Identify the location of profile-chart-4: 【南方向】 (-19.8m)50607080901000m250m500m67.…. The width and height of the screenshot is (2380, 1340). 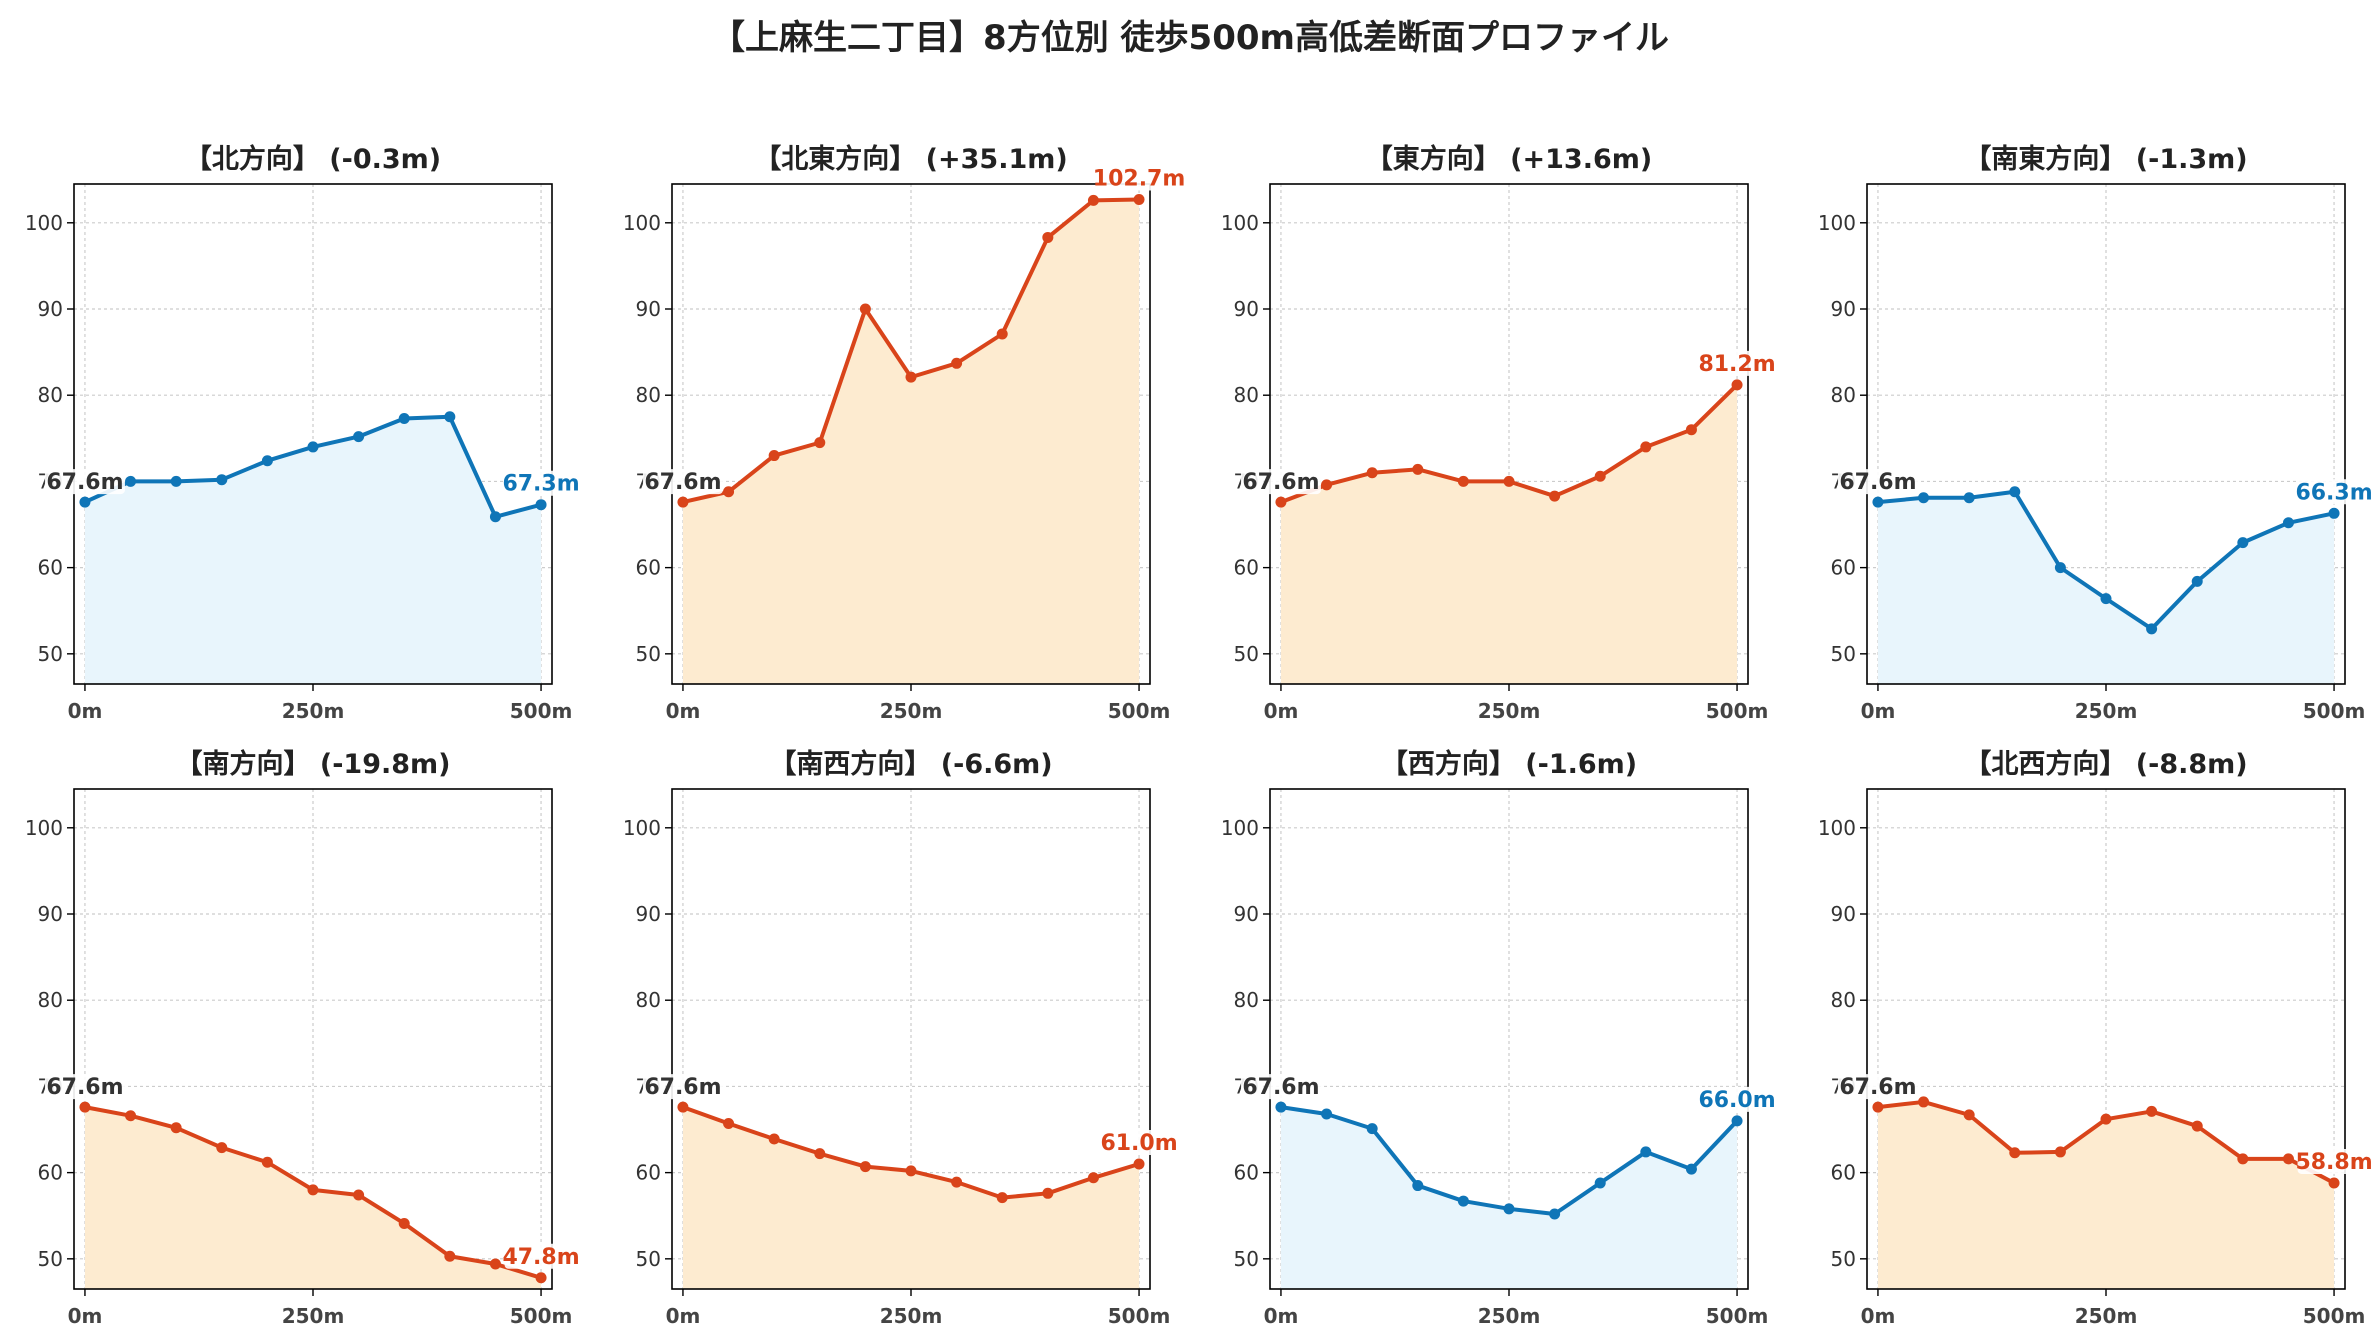
(302, 1038).